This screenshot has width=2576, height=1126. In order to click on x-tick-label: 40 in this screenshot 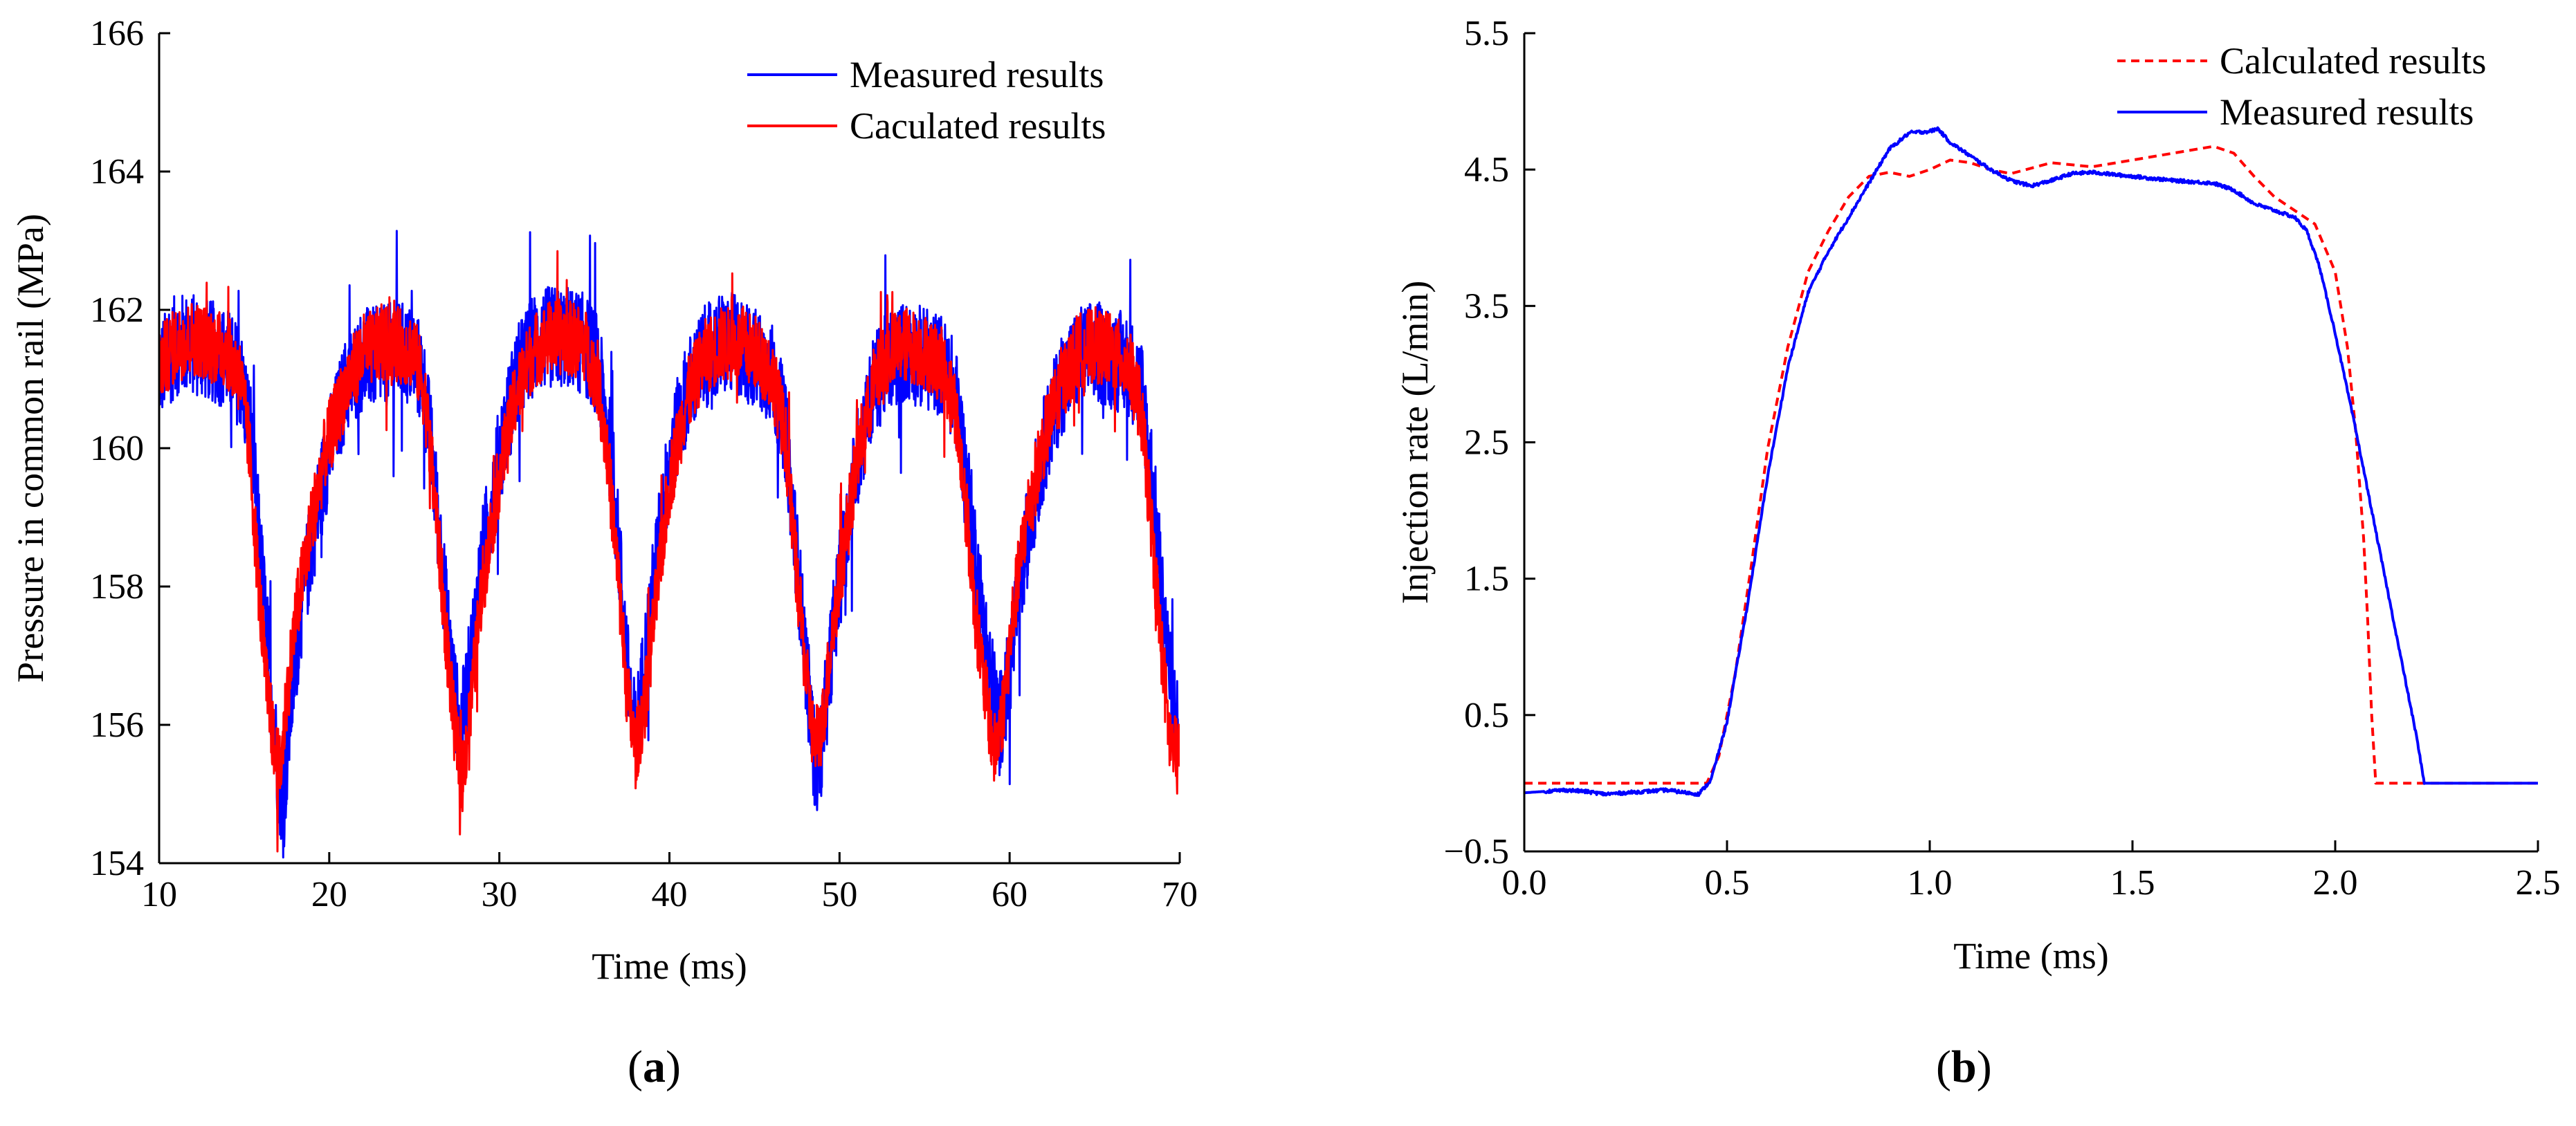, I will do `click(670, 894)`.